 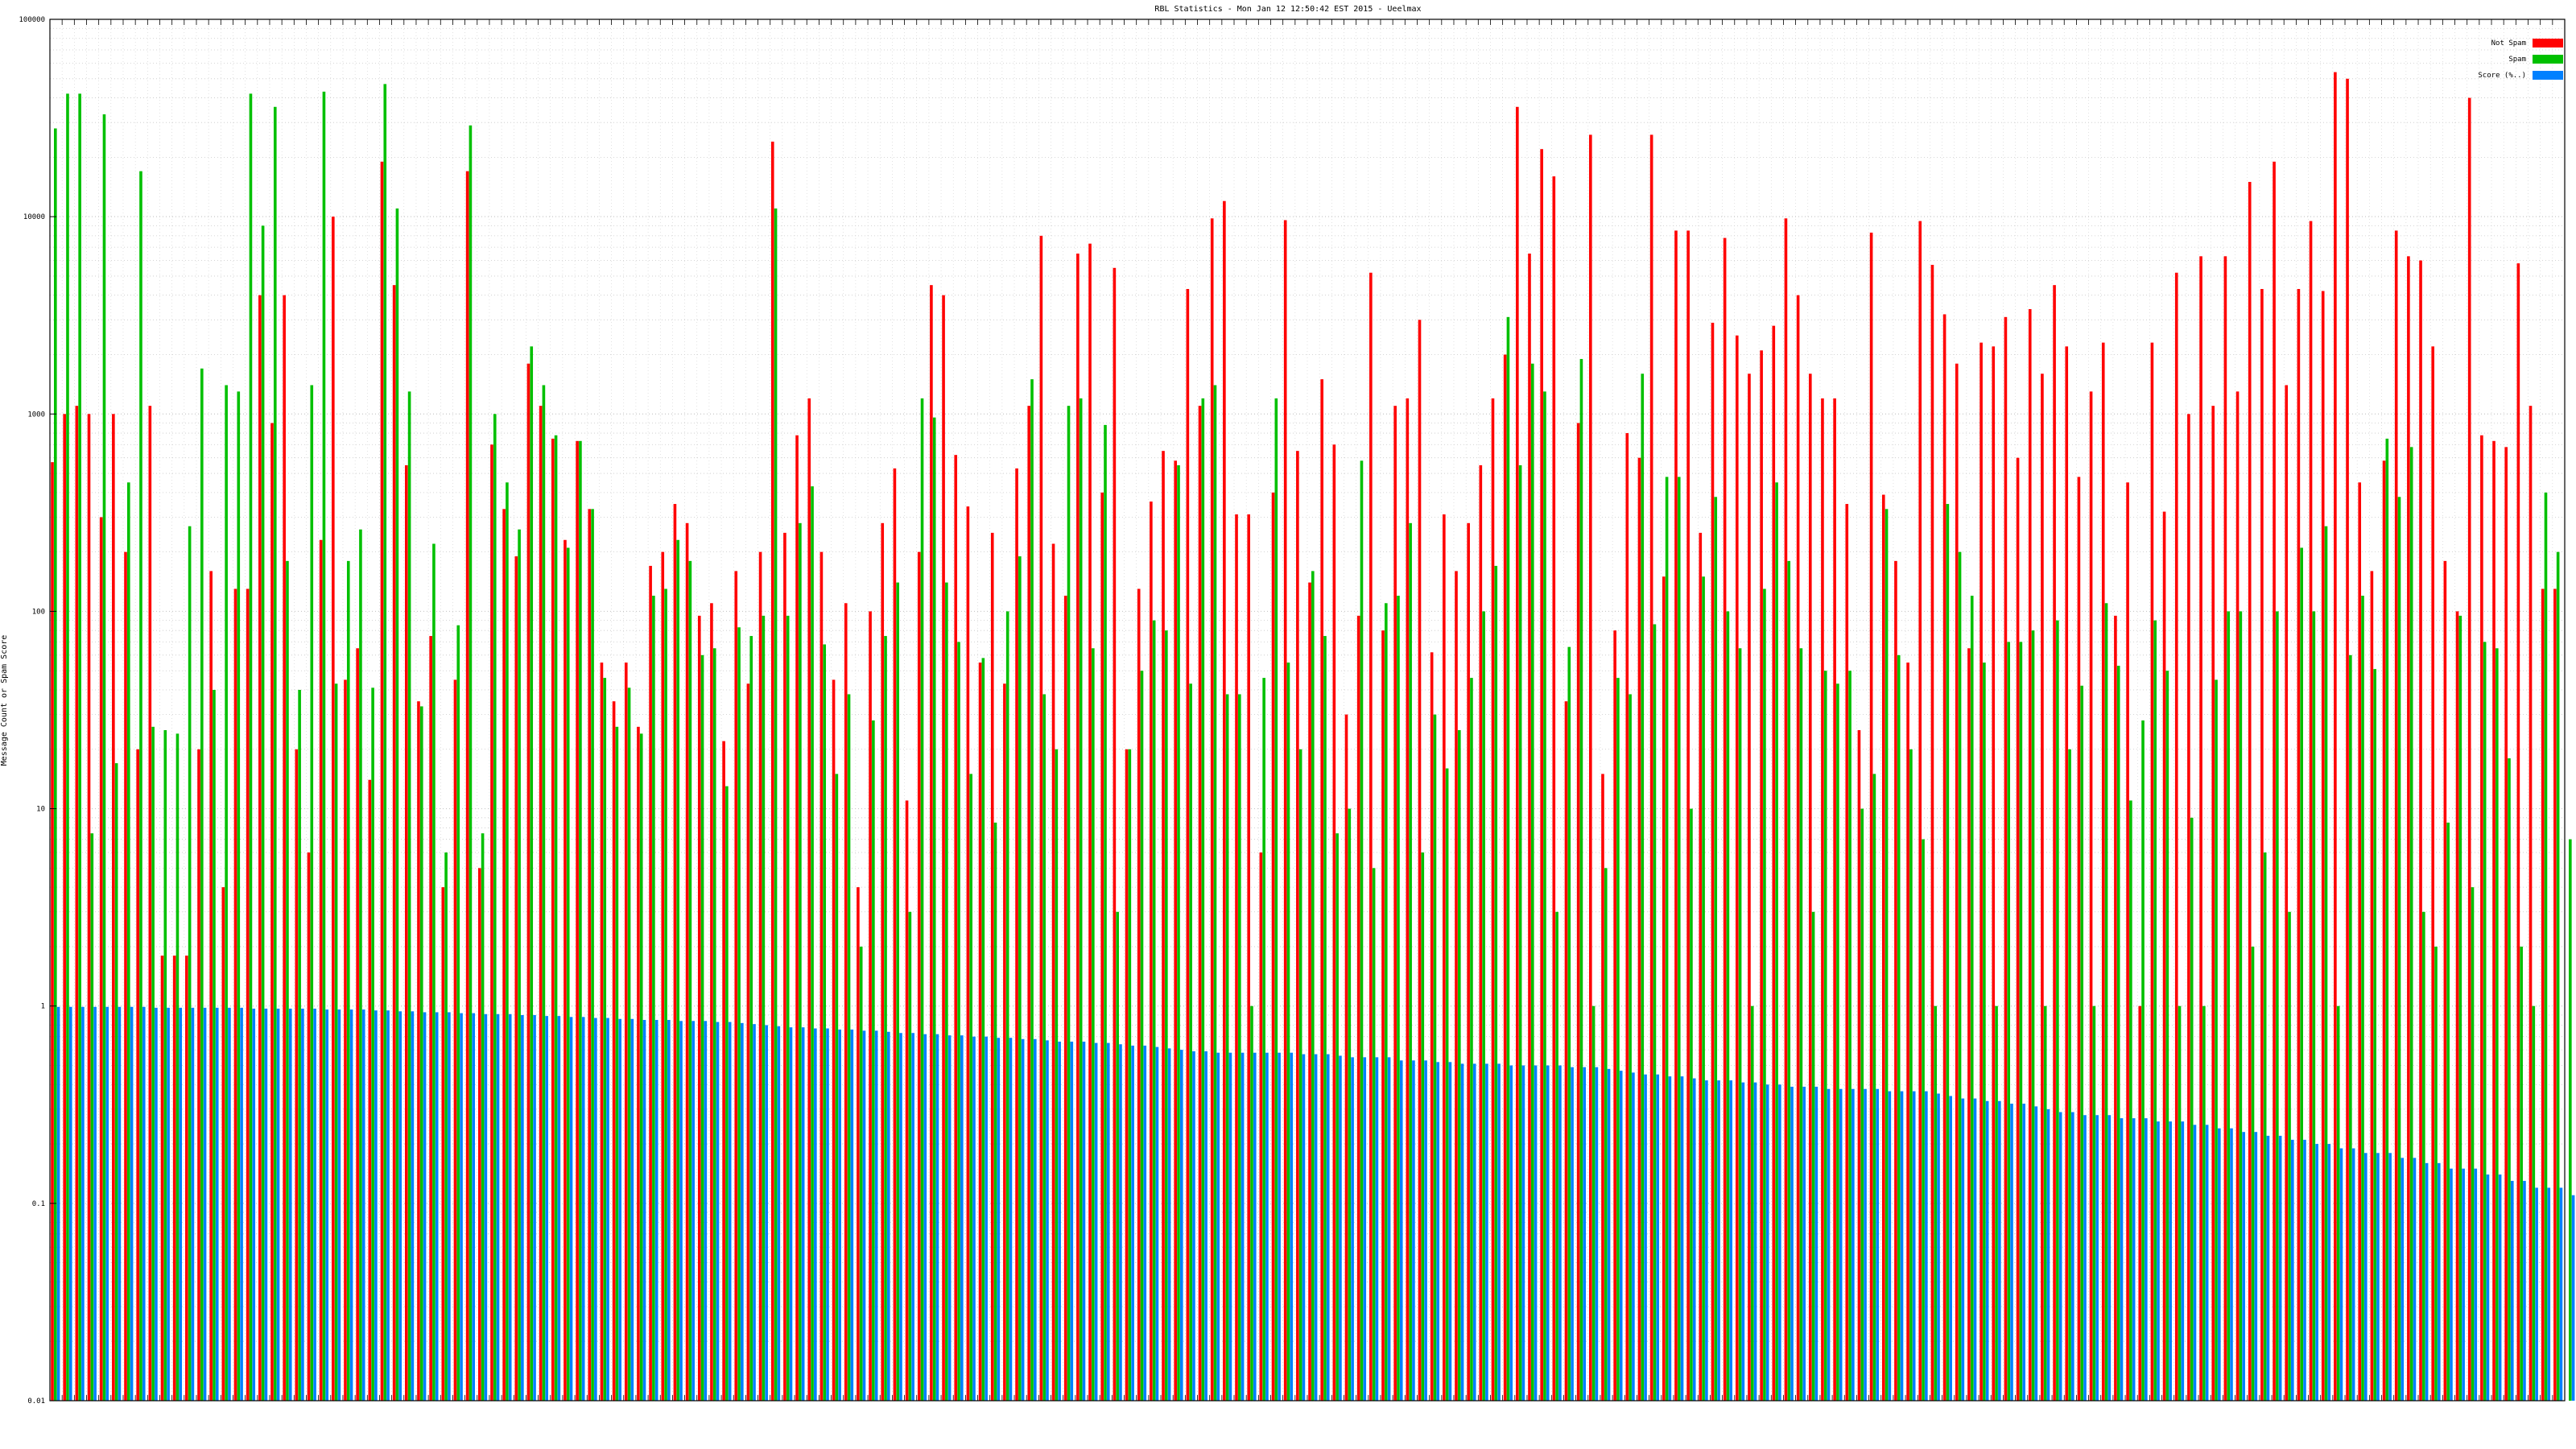 What do you see at coordinates (2548, 59) in the screenshot?
I see `legend-swatch-spam` at bounding box center [2548, 59].